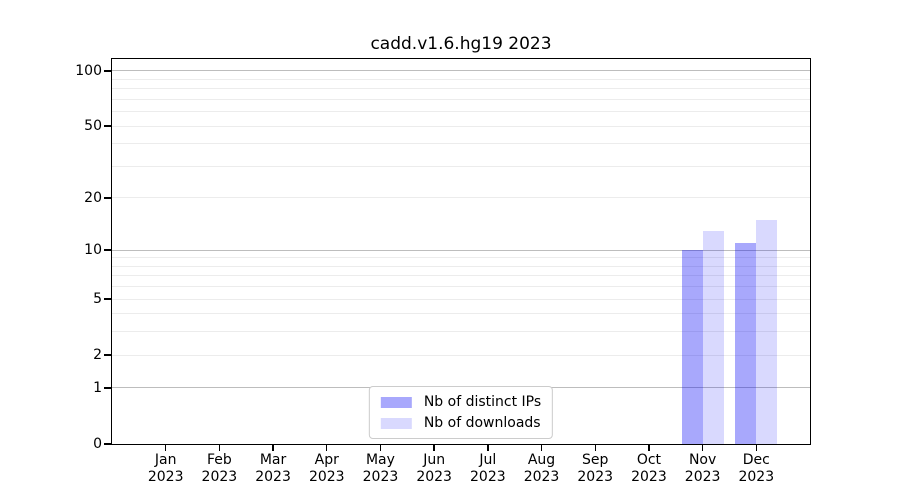 The height and width of the screenshot is (500, 900). I want to click on legend-label-distinct-ips: Nb of distinct IPs, so click(482, 402).